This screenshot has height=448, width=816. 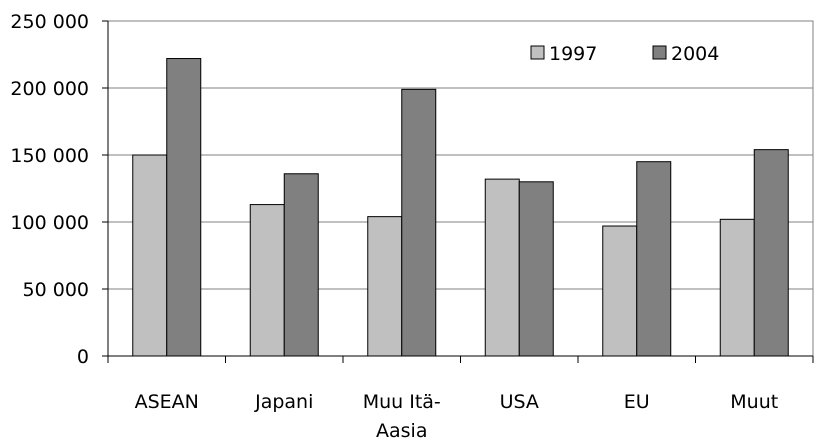 What do you see at coordinates (167, 402) in the screenshot?
I see `x-category-label: ASEAN` at bounding box center [167, 402].